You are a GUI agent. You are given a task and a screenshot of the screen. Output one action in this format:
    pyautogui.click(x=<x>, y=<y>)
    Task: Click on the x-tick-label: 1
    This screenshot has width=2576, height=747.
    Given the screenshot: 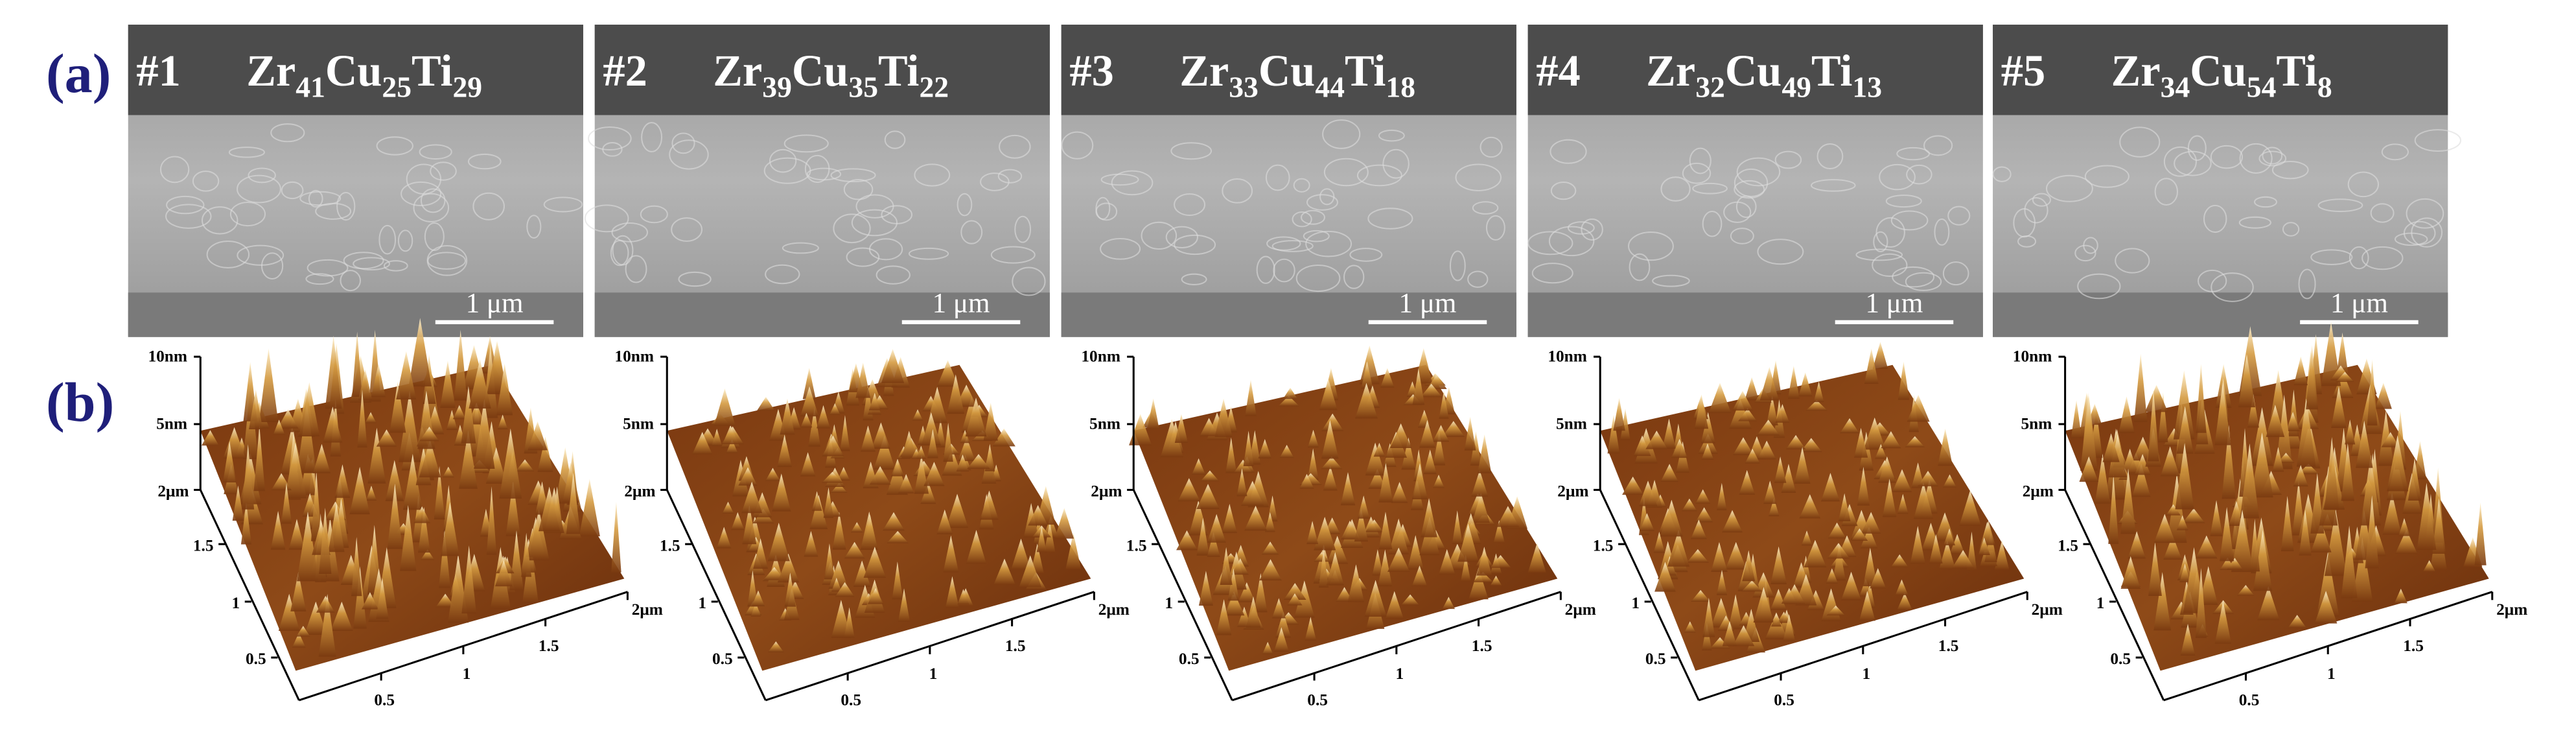 What is the action you would take?
    pyautogui.click(x=2331, y=674)
    